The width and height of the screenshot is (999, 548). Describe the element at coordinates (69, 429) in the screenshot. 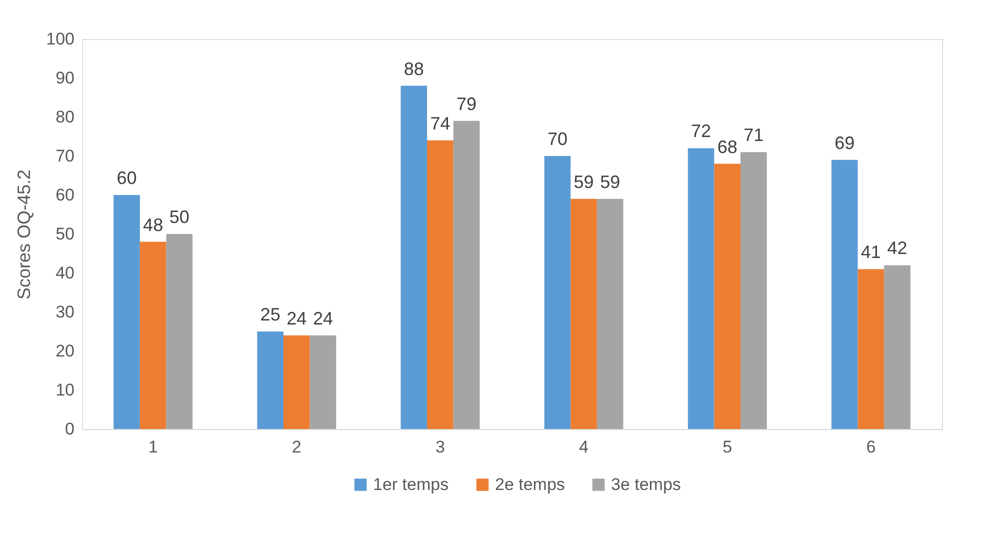

I see `y-tick-label: 0` at that location.